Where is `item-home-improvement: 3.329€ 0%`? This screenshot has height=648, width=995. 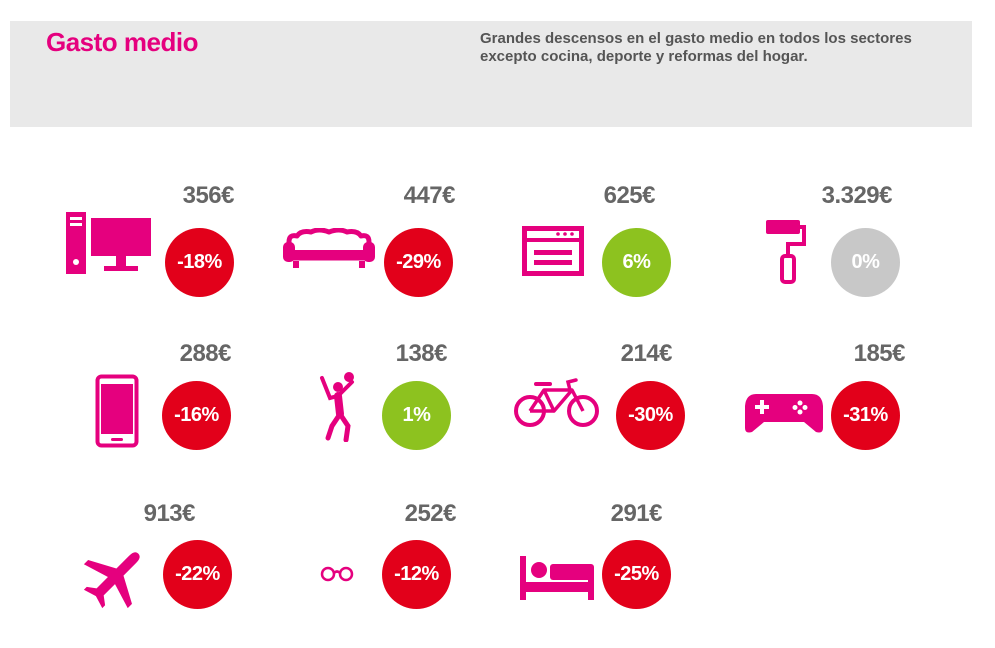
item-home-improvement: 3.329€ 0% is located at coordinates (860, 239).